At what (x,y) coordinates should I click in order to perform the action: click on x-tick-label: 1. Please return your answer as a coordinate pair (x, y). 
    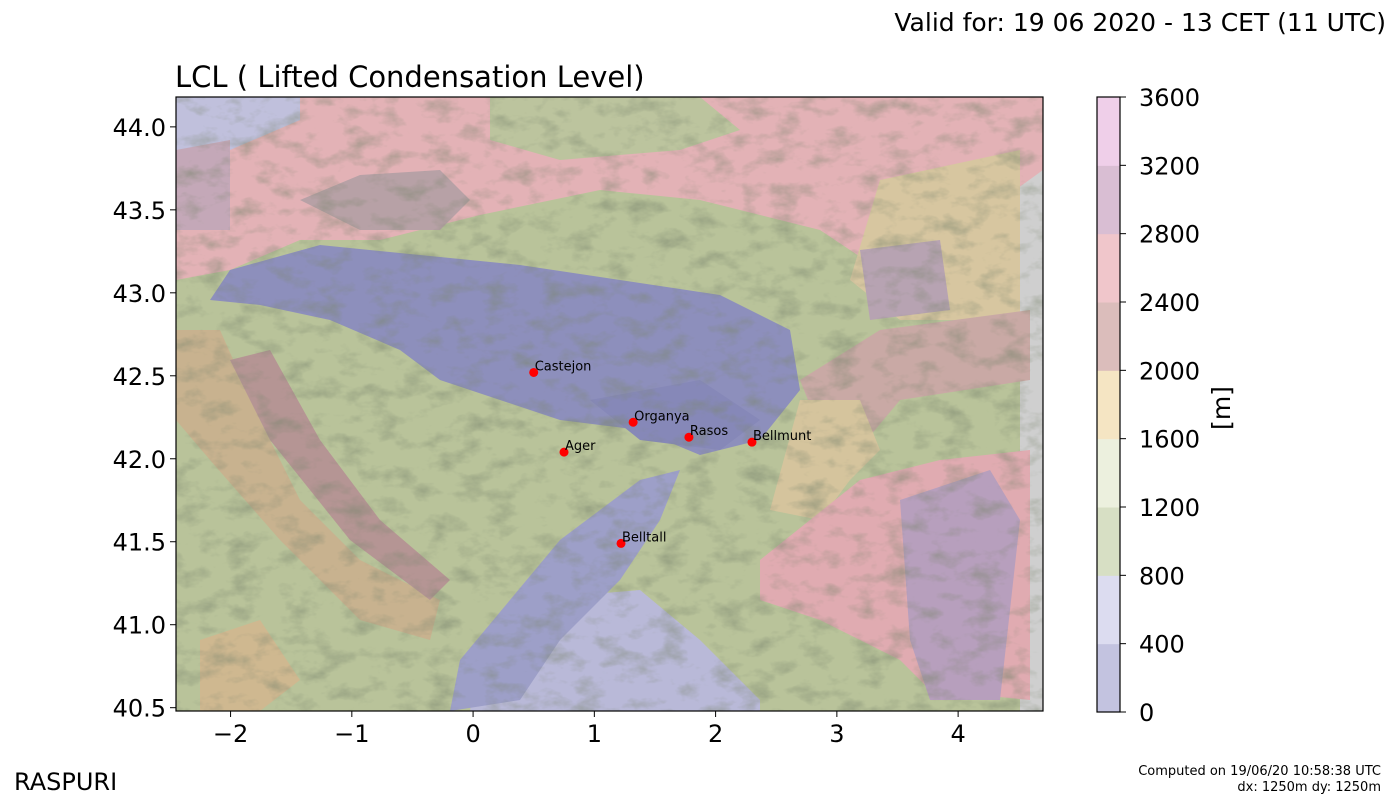
    Looking at the image, I should click on (594, 734).